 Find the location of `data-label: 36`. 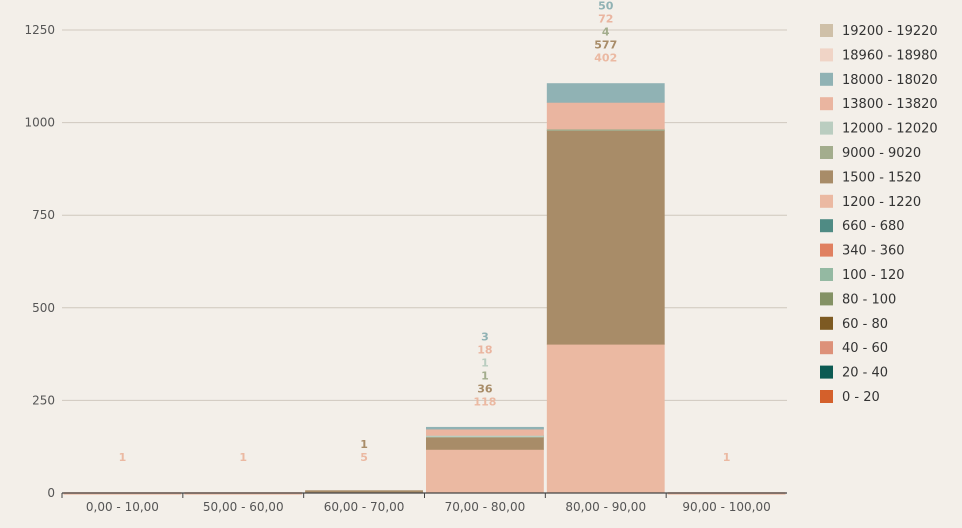

data-label: 36 is located at coordinates (485, 388).